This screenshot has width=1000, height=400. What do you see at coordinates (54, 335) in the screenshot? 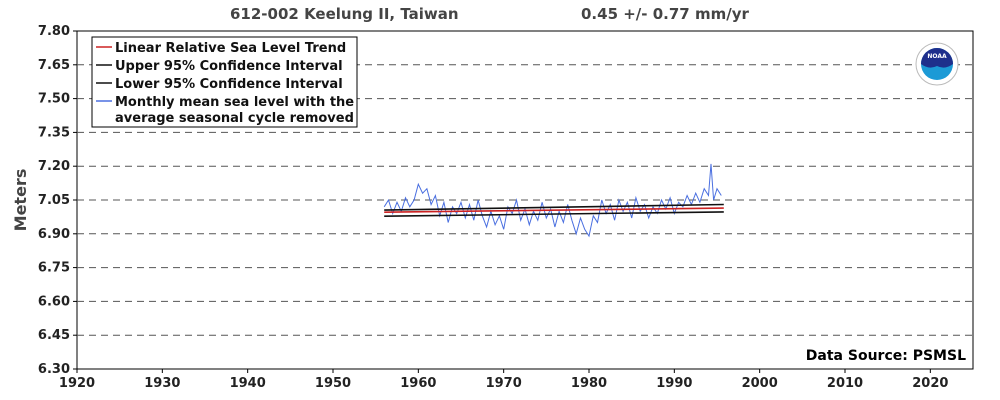
I see `y-tick-label: 6.45` at bounding box center [54, 335].